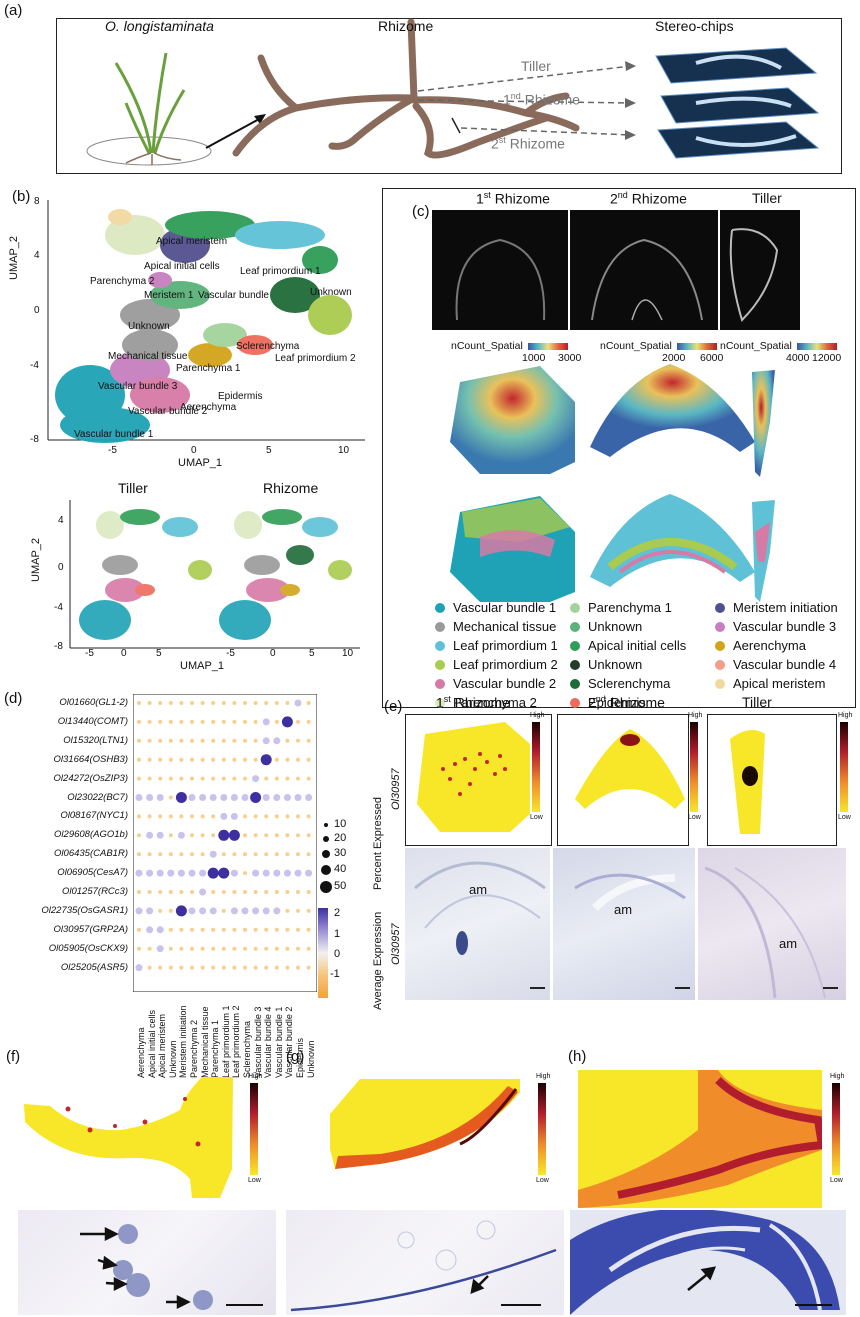 The height and width of the screenshot is (1317, 860). What do you see at coordinates (236, 1041) in the screenshot?
I see `cluster-axis-label: Leaf primordium 2` at bounding box center [236, 1041].